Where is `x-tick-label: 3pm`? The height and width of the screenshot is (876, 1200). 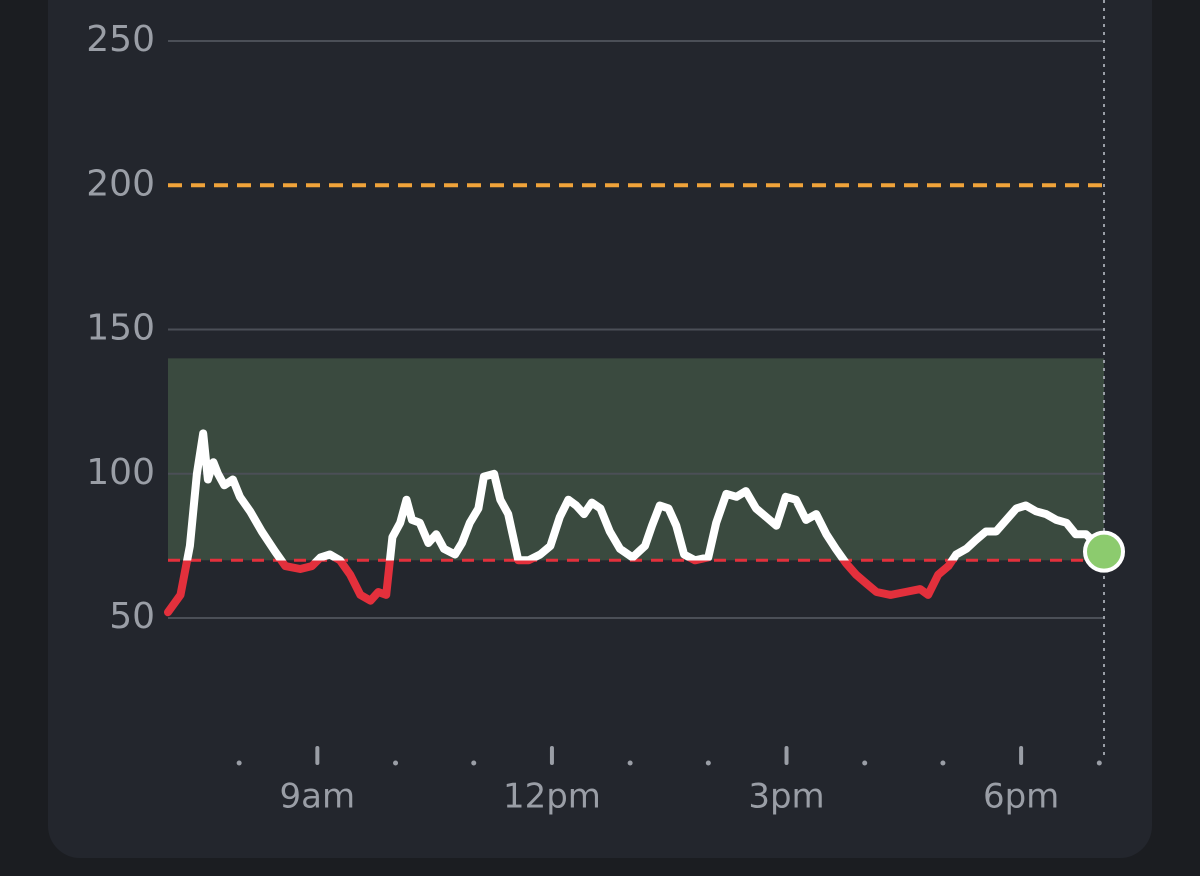 x-tick-label: 3pm is located at coordinates (786, 797).